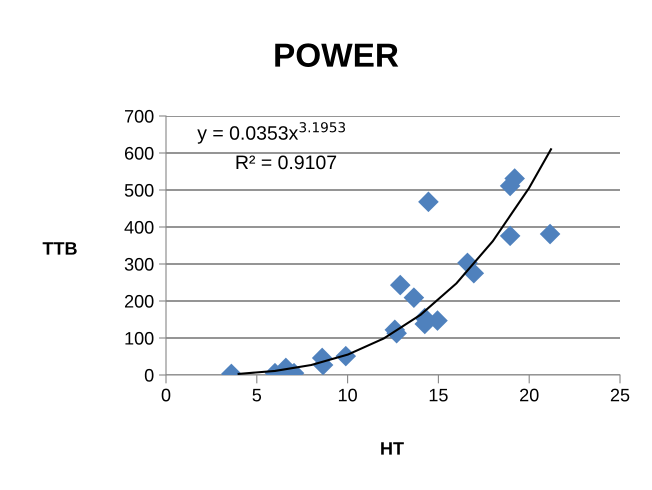  Describe the element at coordinates (149, 375) in the screenshot. I see `y-tick-label: 0` at that location.